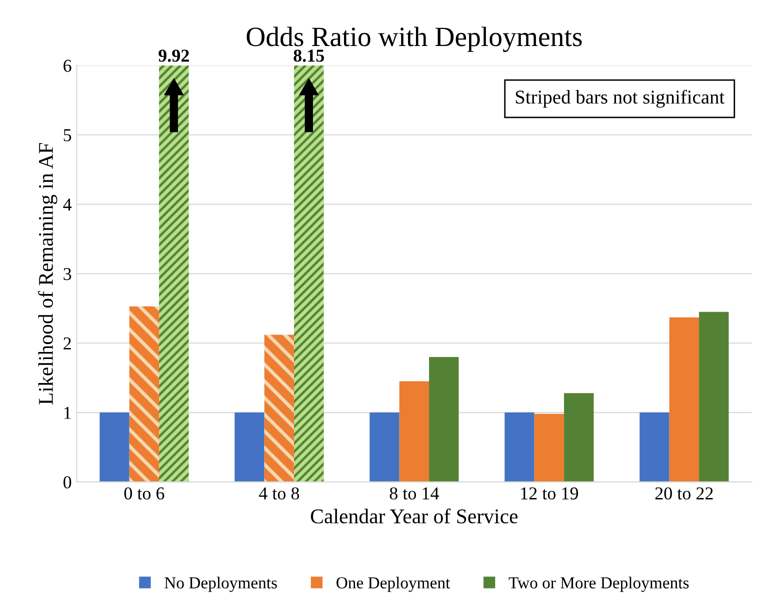 The image size is (767, 595). Describe the element at coordinates (684, 493) in the screenshot. I see `x-tick-label: 20 to 22` at that location.